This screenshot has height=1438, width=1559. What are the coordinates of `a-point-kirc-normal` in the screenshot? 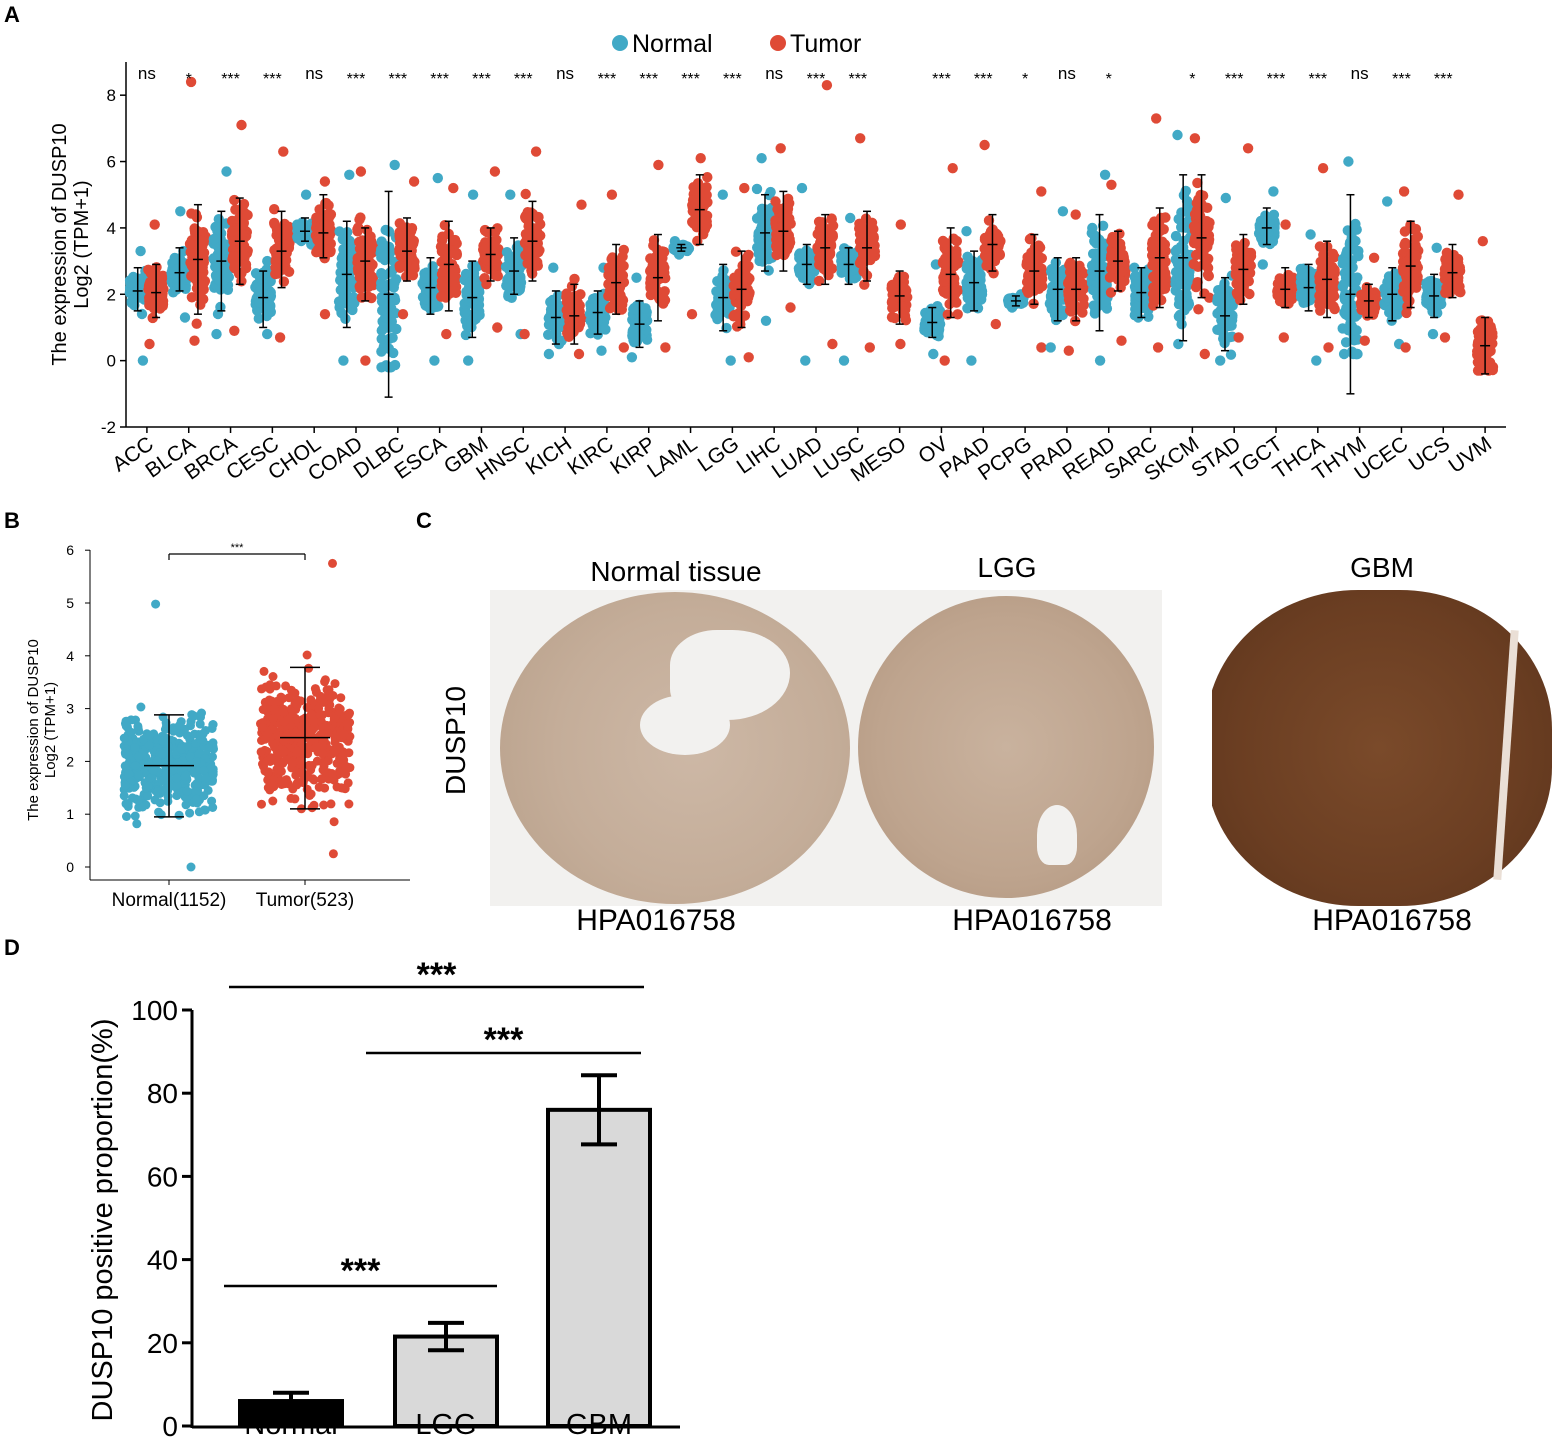 It's located at (601, 350).